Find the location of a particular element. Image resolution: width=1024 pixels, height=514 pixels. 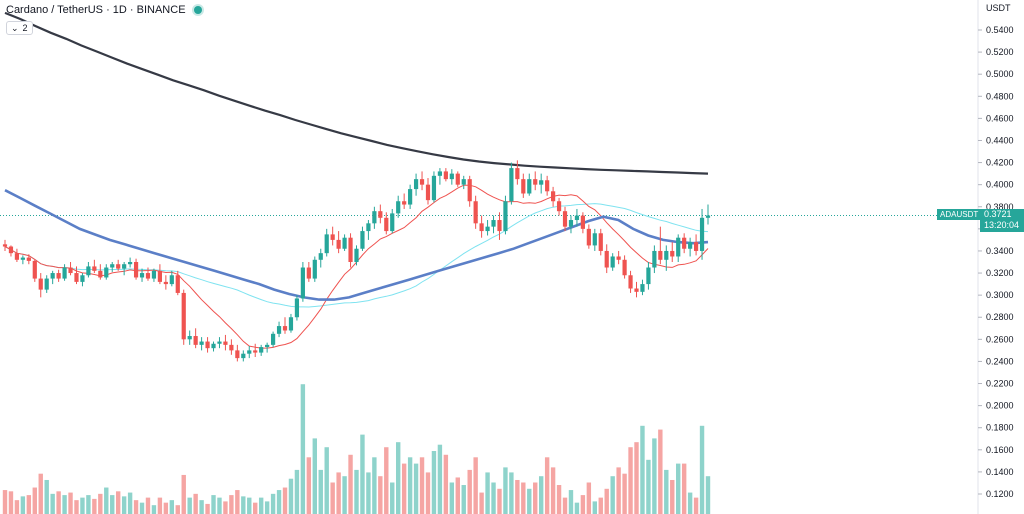

y-tick-label: 0.2800 is located at coordinates (1000, 317).